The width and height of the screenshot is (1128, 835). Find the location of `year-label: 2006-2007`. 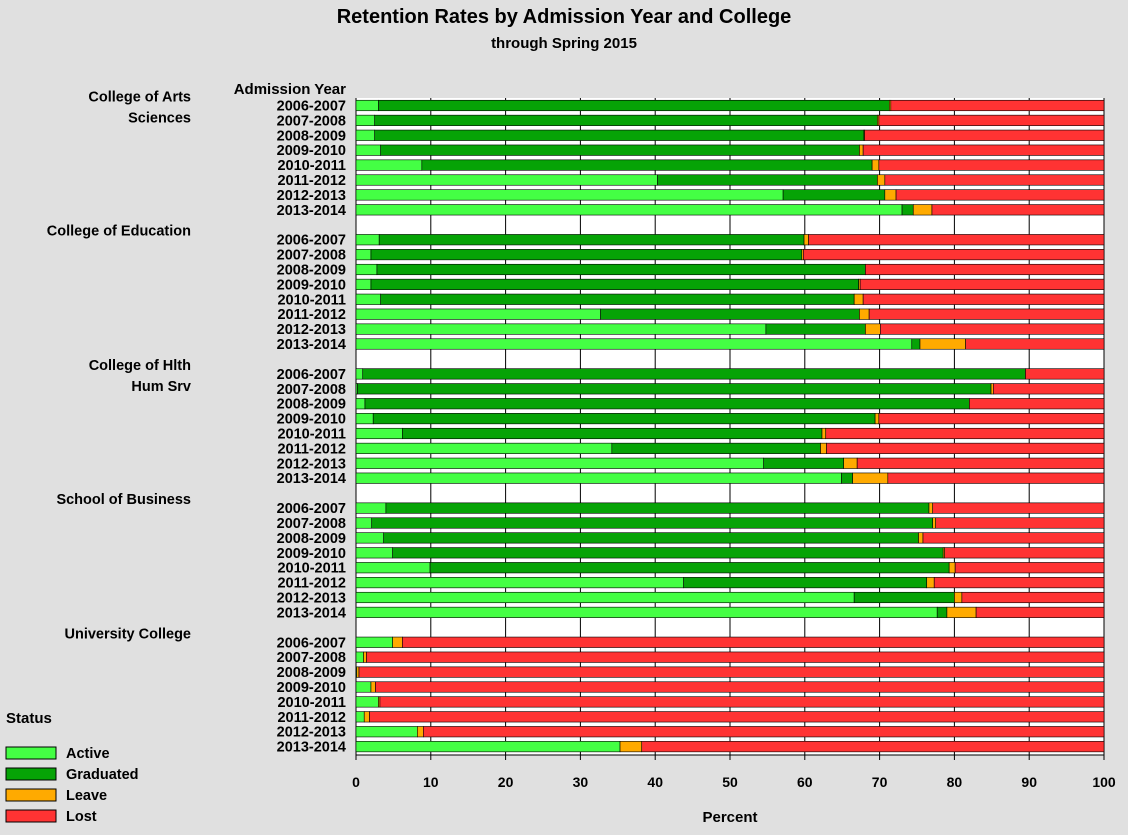

year-label: 2006-2007 is located at coordinates (311, 375).